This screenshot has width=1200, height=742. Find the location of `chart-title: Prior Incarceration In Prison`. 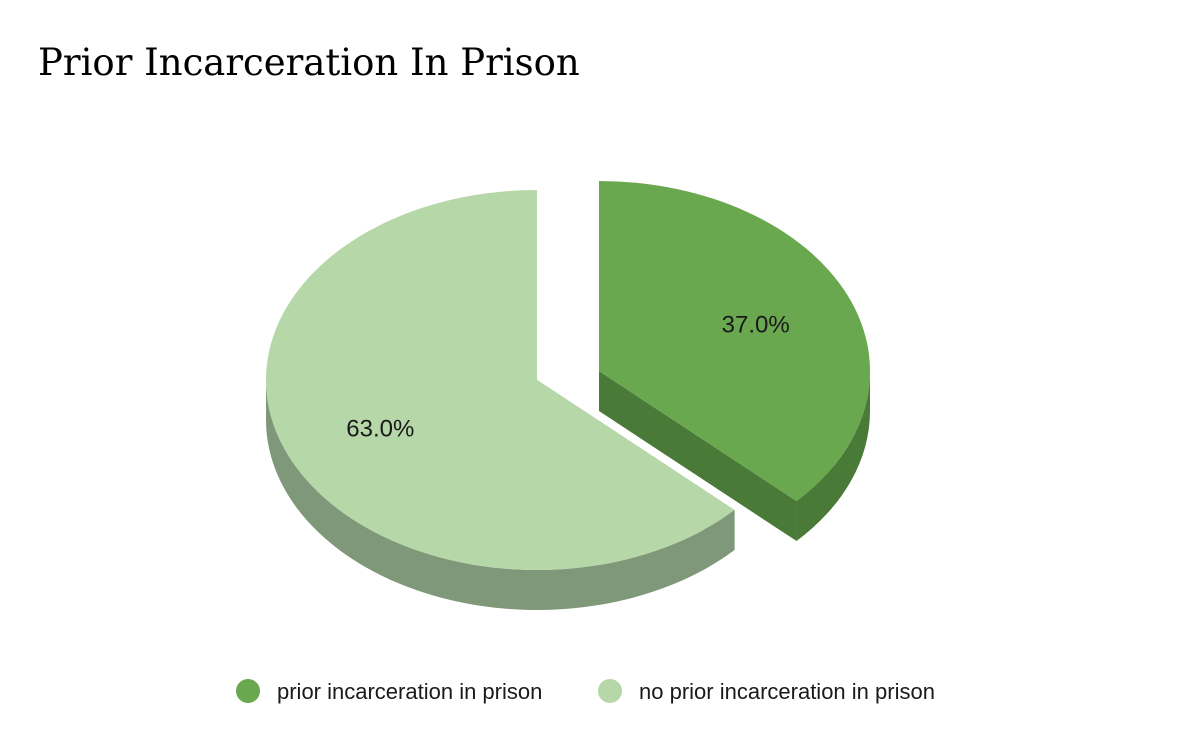

chart-title: Prior Incarceration In Prison is located at coordinates (309, 62).